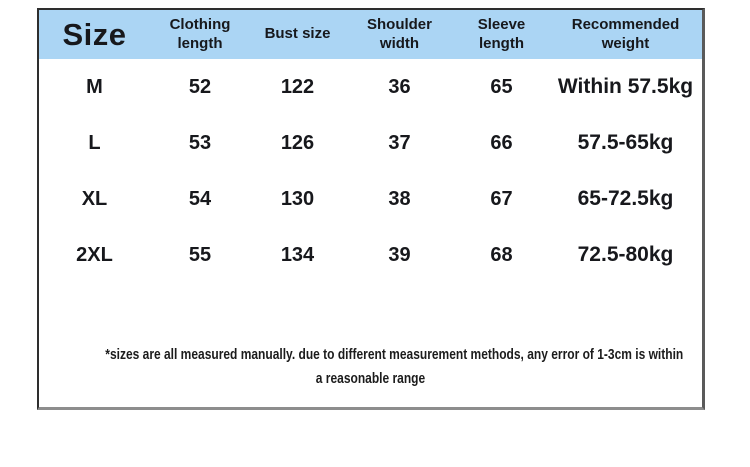 The width and height of the screenshot is (750, 467). I want to click on header-bust-size: Bust size, so click(297, 34).